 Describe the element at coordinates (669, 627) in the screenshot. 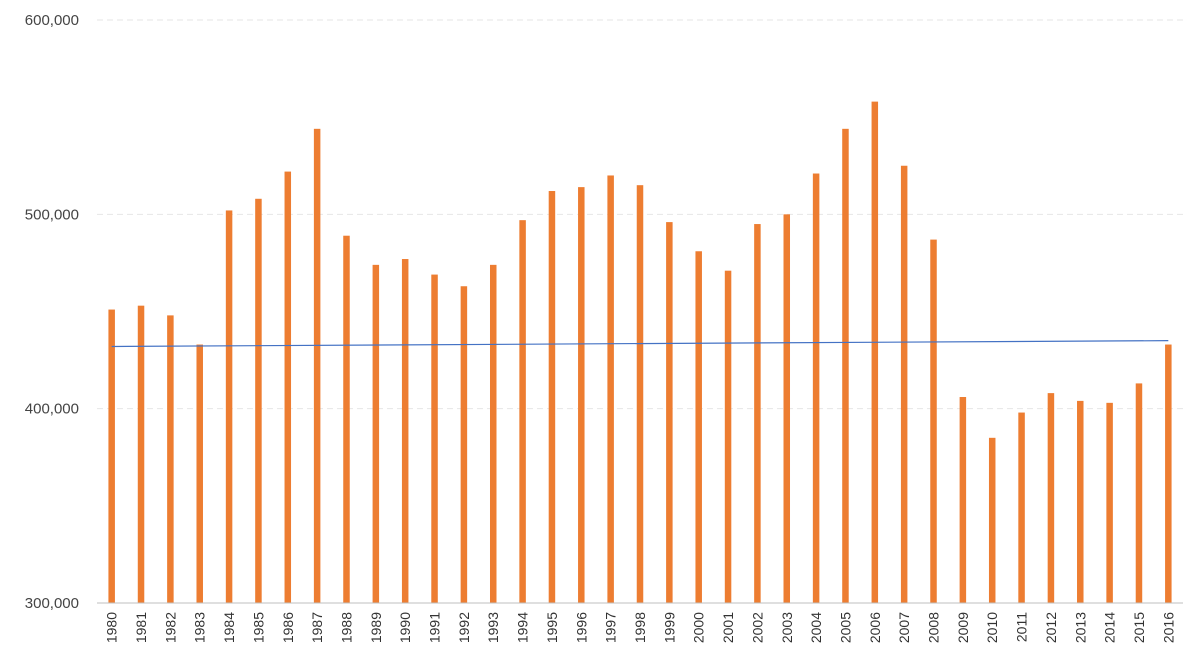

I see `x-tick-label: 1999` at that location.